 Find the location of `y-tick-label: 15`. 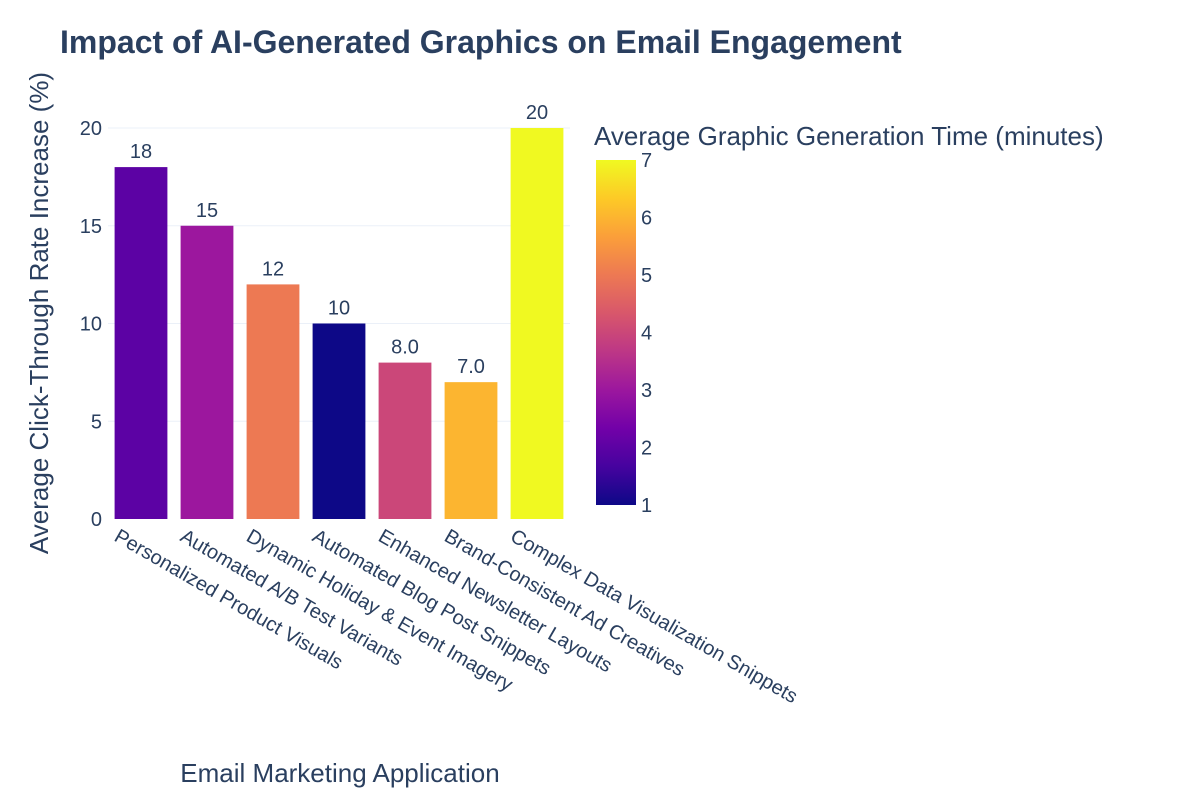

y-tick-label: 15 is located at coordinates (91, 227).